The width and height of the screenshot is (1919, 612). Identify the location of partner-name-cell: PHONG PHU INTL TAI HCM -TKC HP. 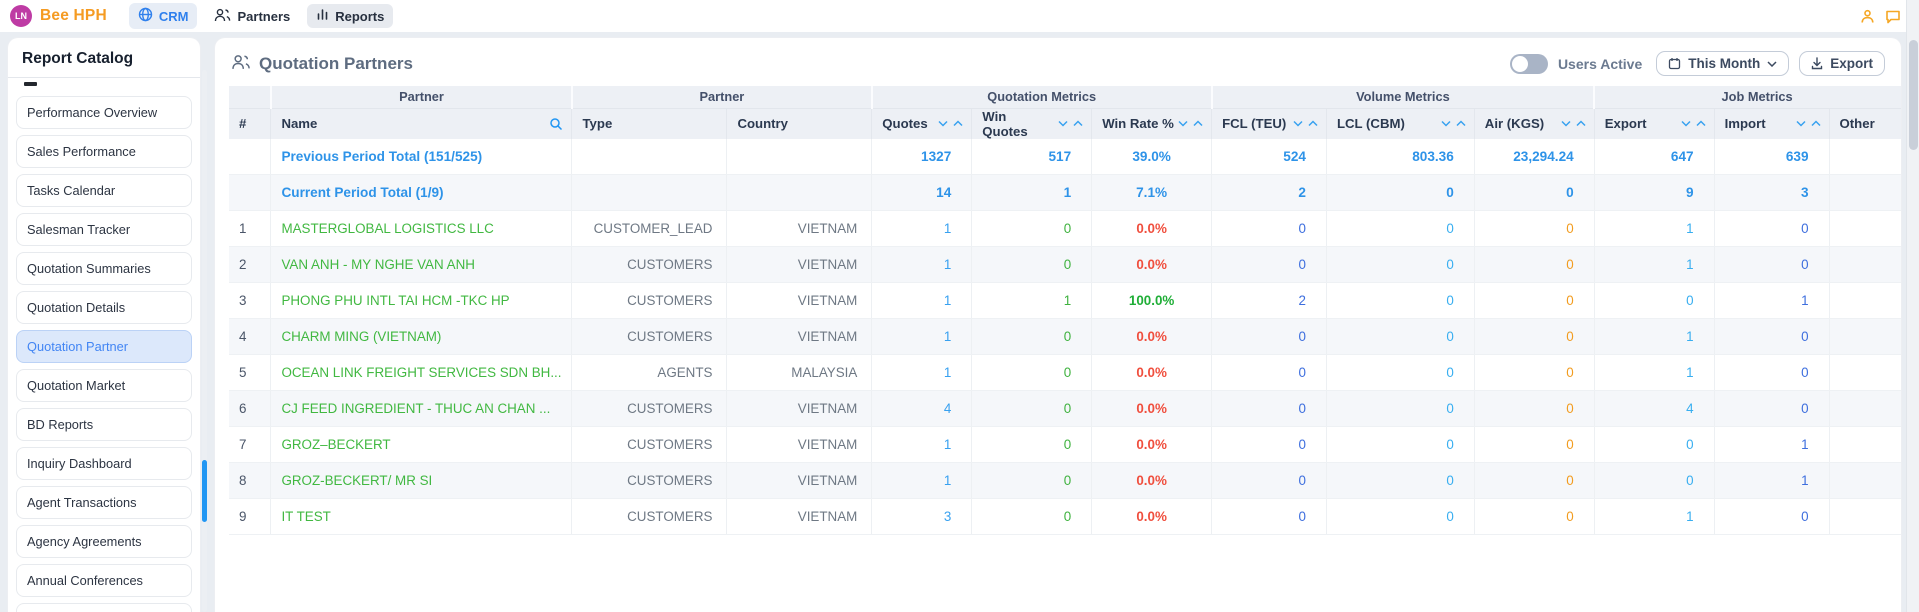
(421, 300).